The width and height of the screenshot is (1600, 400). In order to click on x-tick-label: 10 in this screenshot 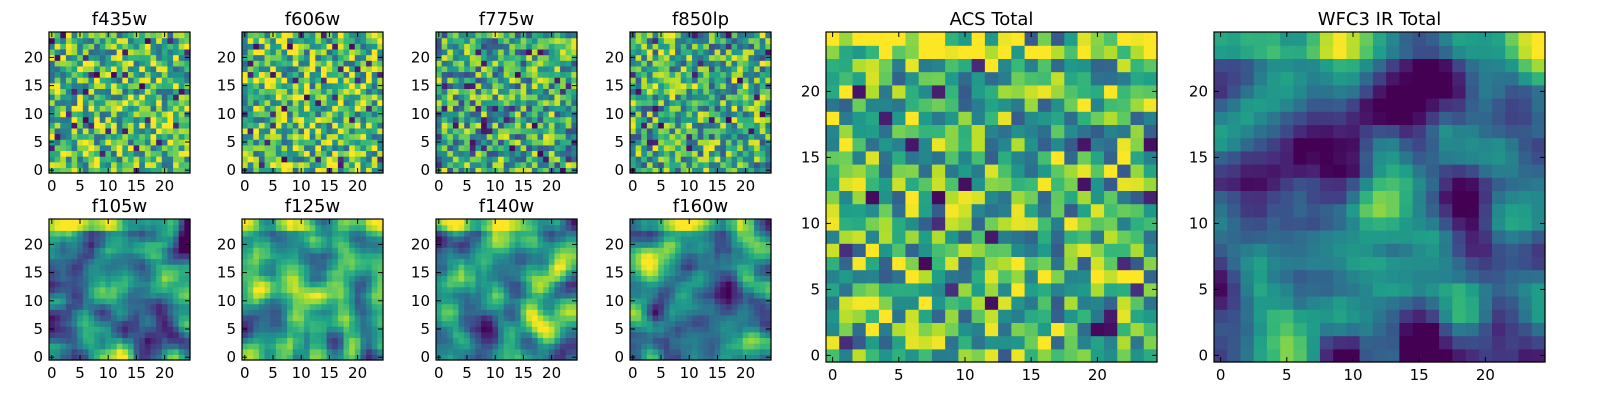, I will do `click(301, 186)`.